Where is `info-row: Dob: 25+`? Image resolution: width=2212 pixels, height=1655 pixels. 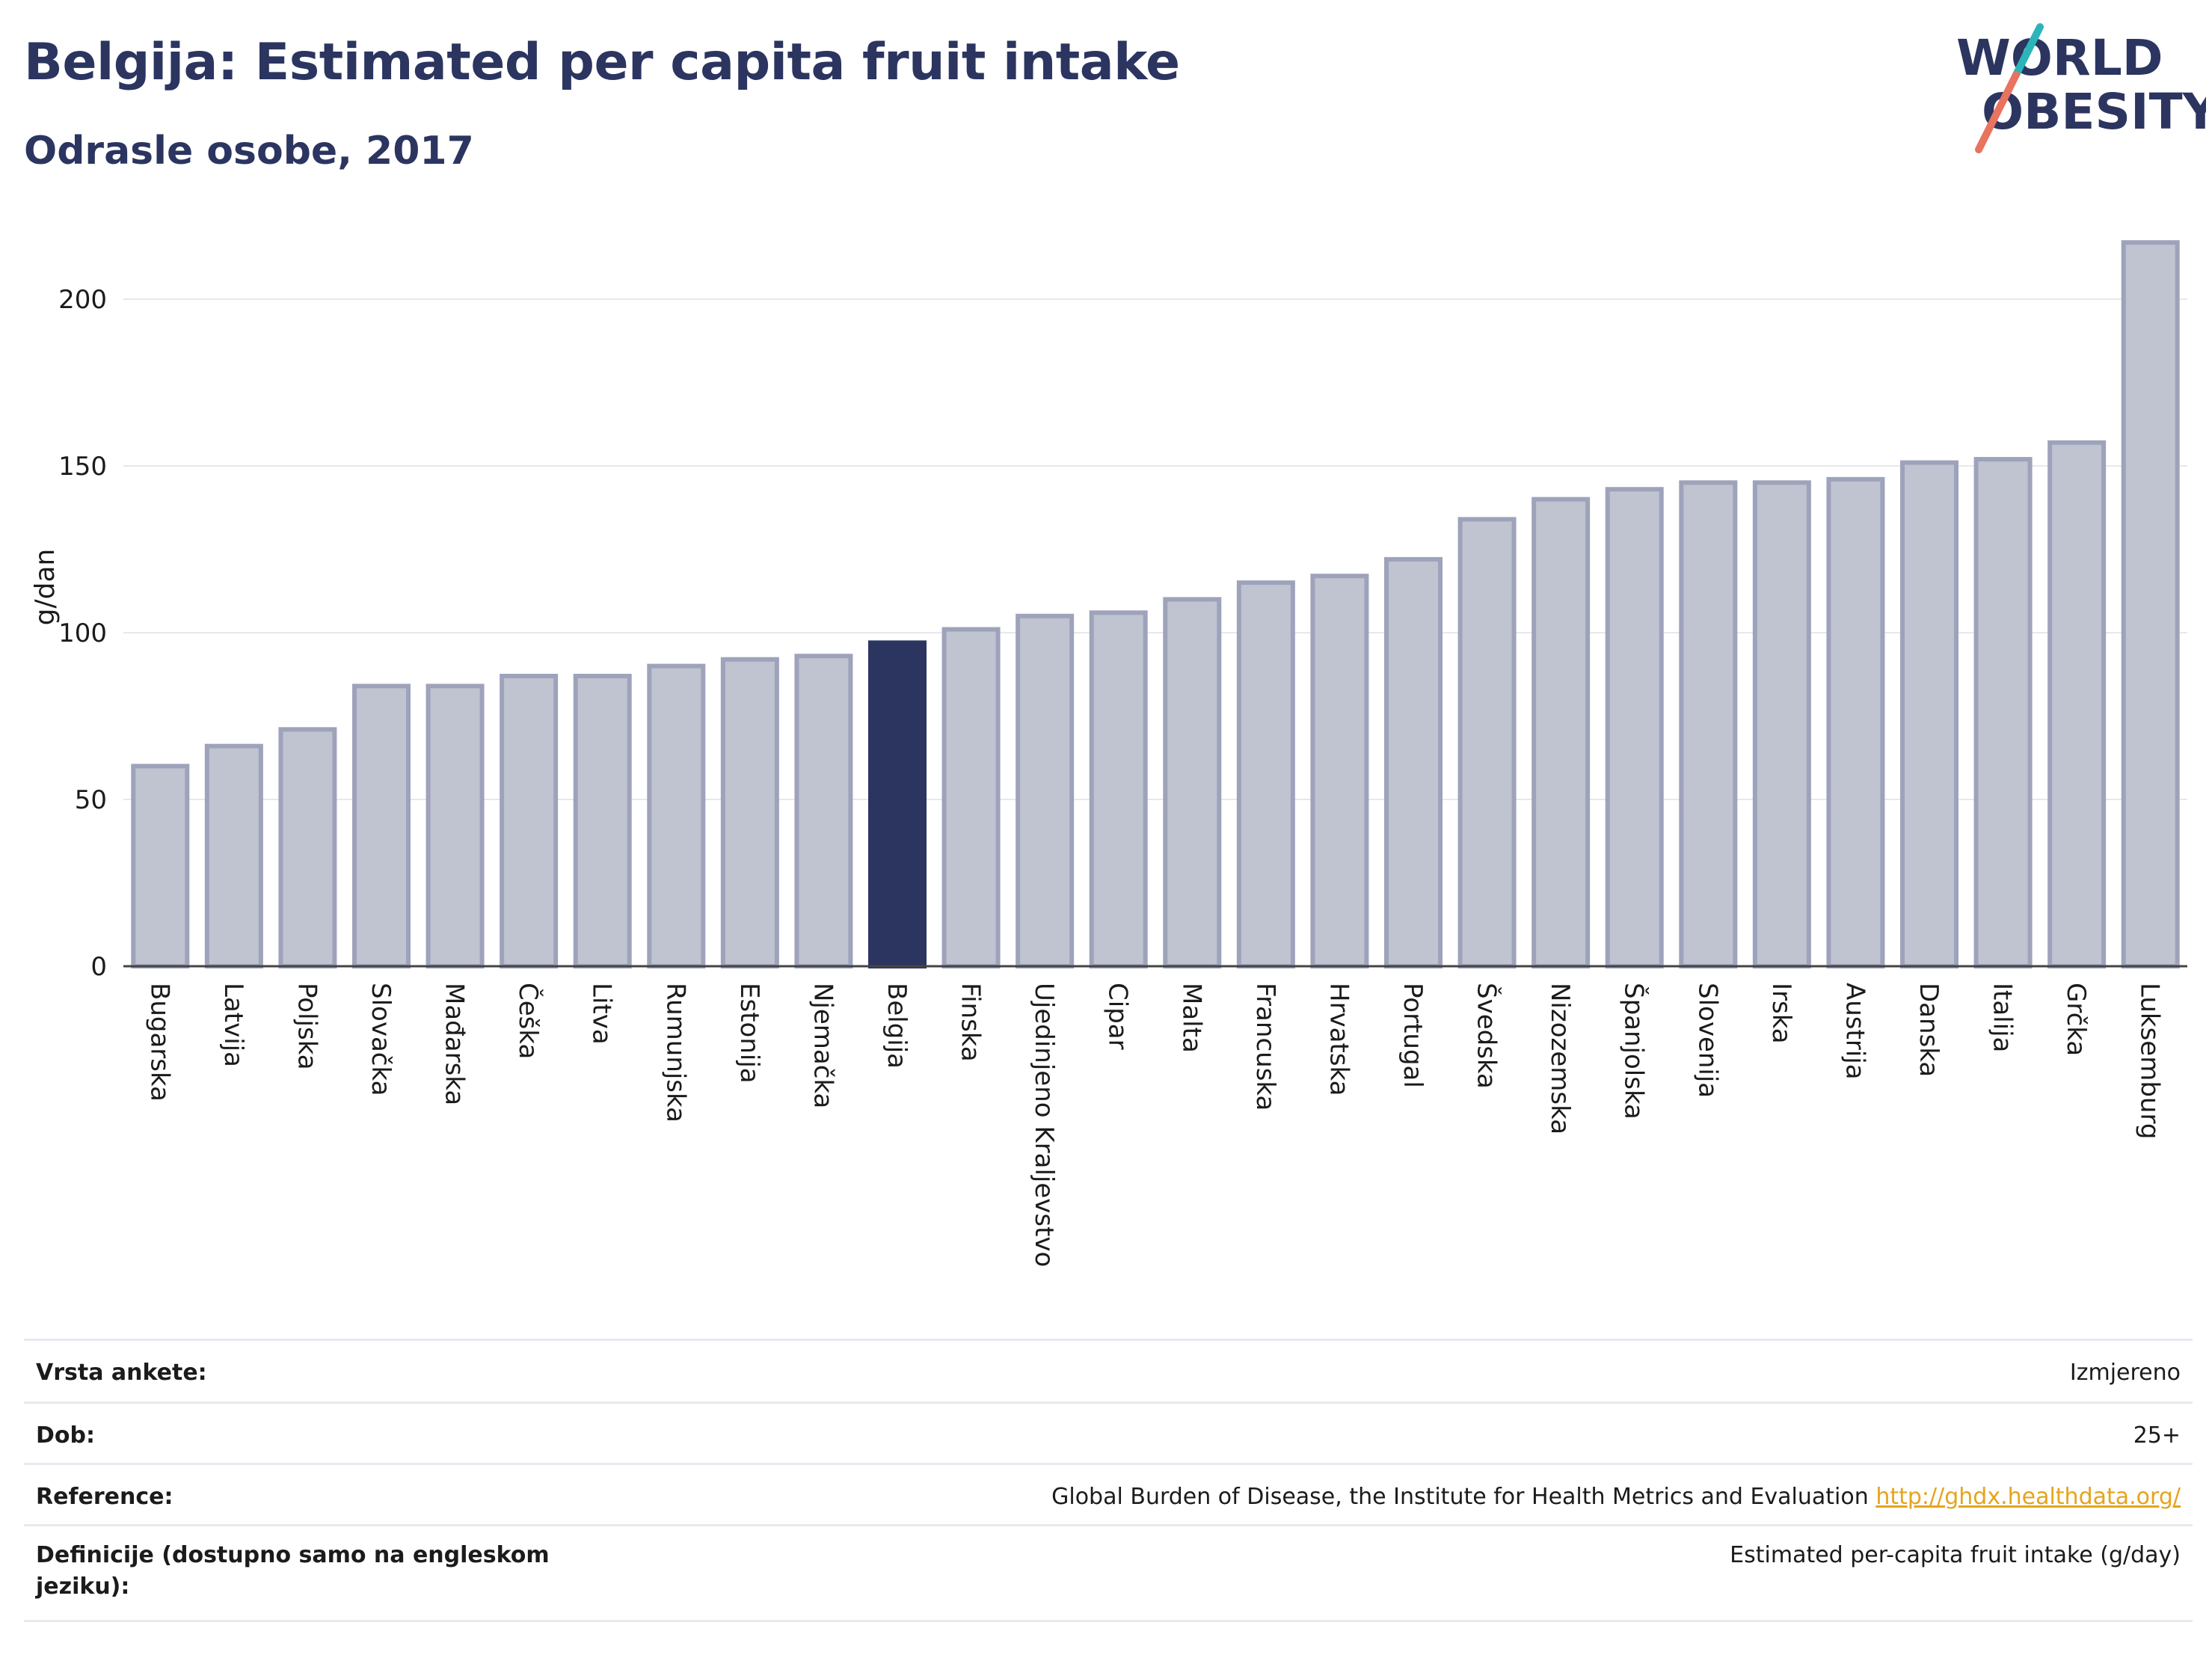 info-row: Dob: 25+ is located at coordinates (1108, 1433).